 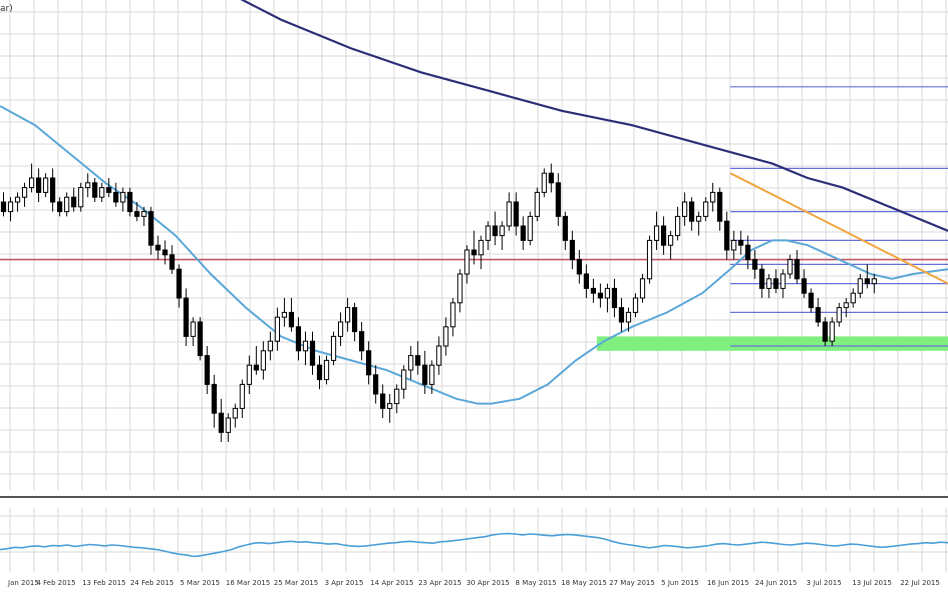 I want to click on x-tick-label: 13 Feb 2015, so click(x=104, y=583).